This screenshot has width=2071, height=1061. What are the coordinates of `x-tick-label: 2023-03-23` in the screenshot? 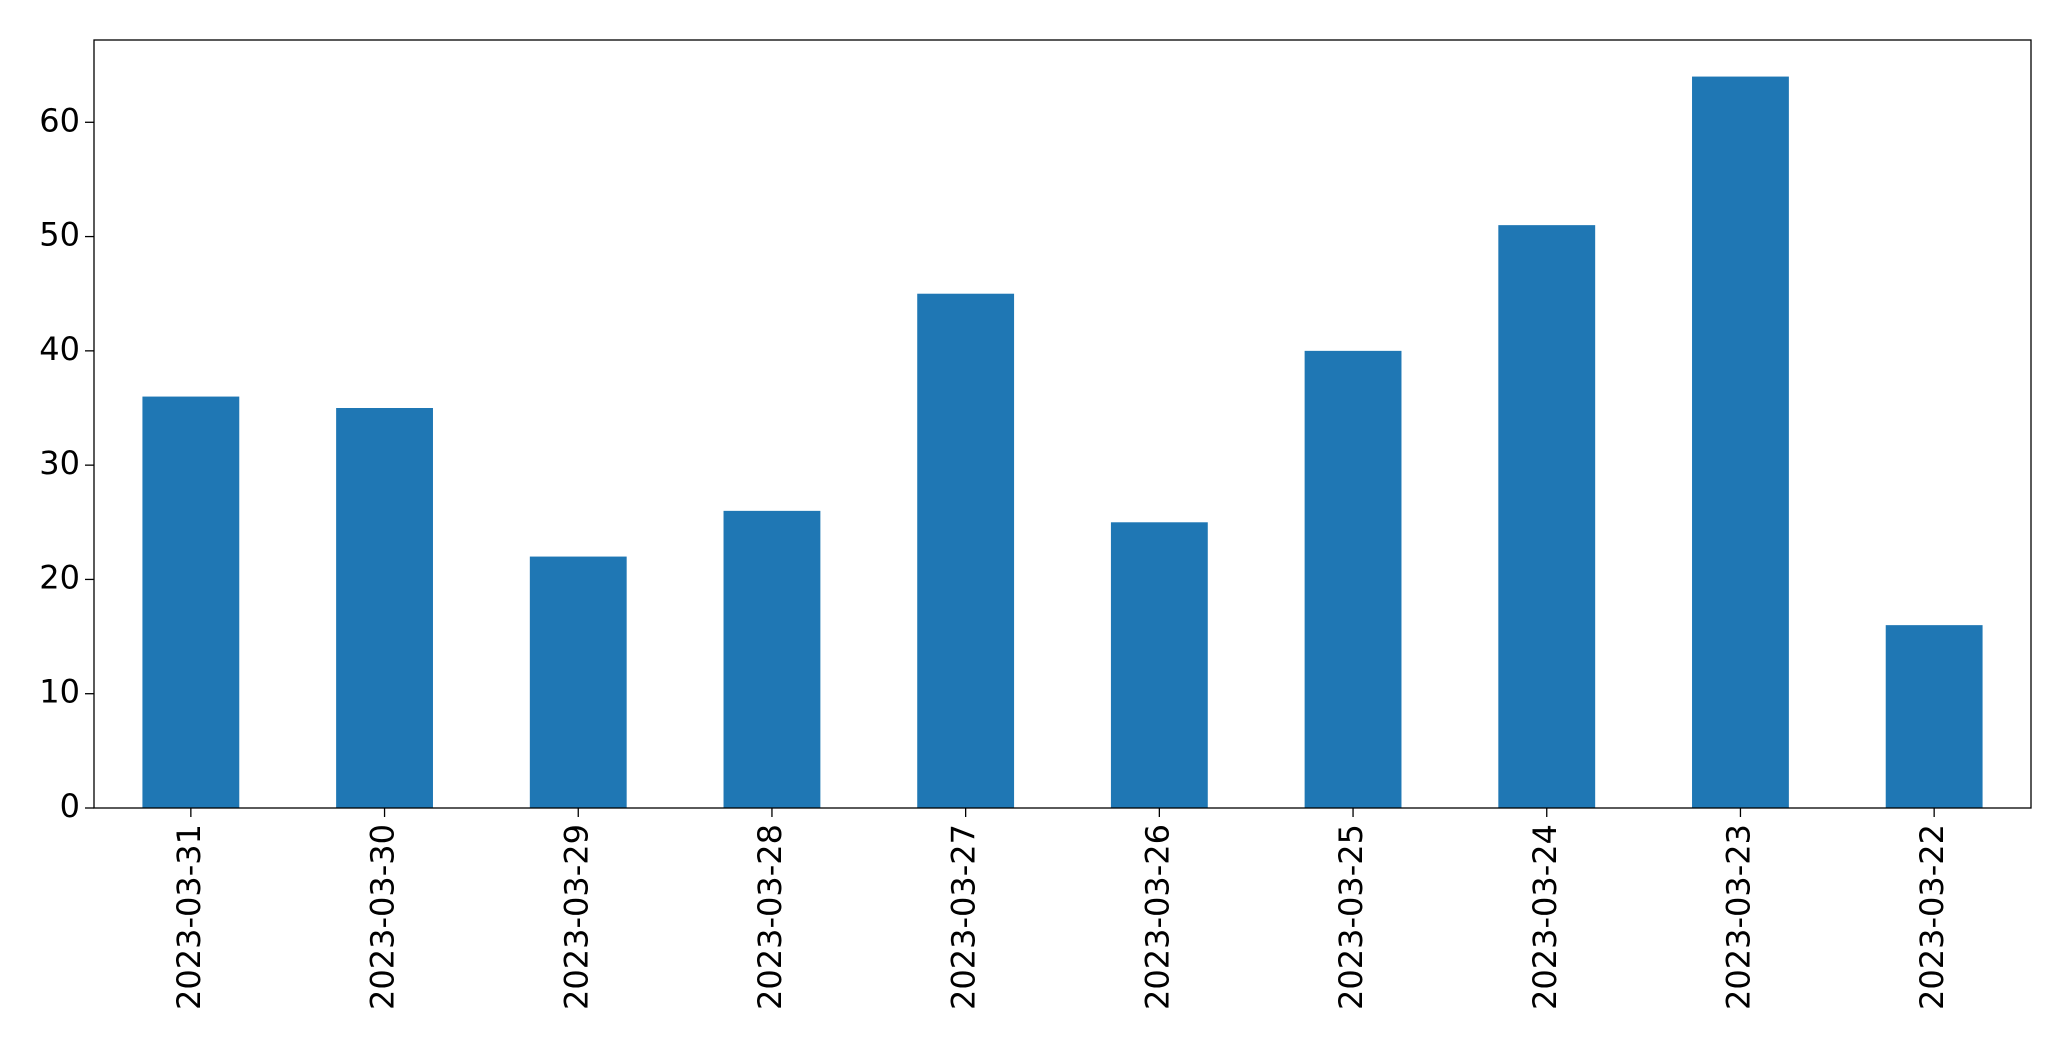 It's located at (1738, 917).